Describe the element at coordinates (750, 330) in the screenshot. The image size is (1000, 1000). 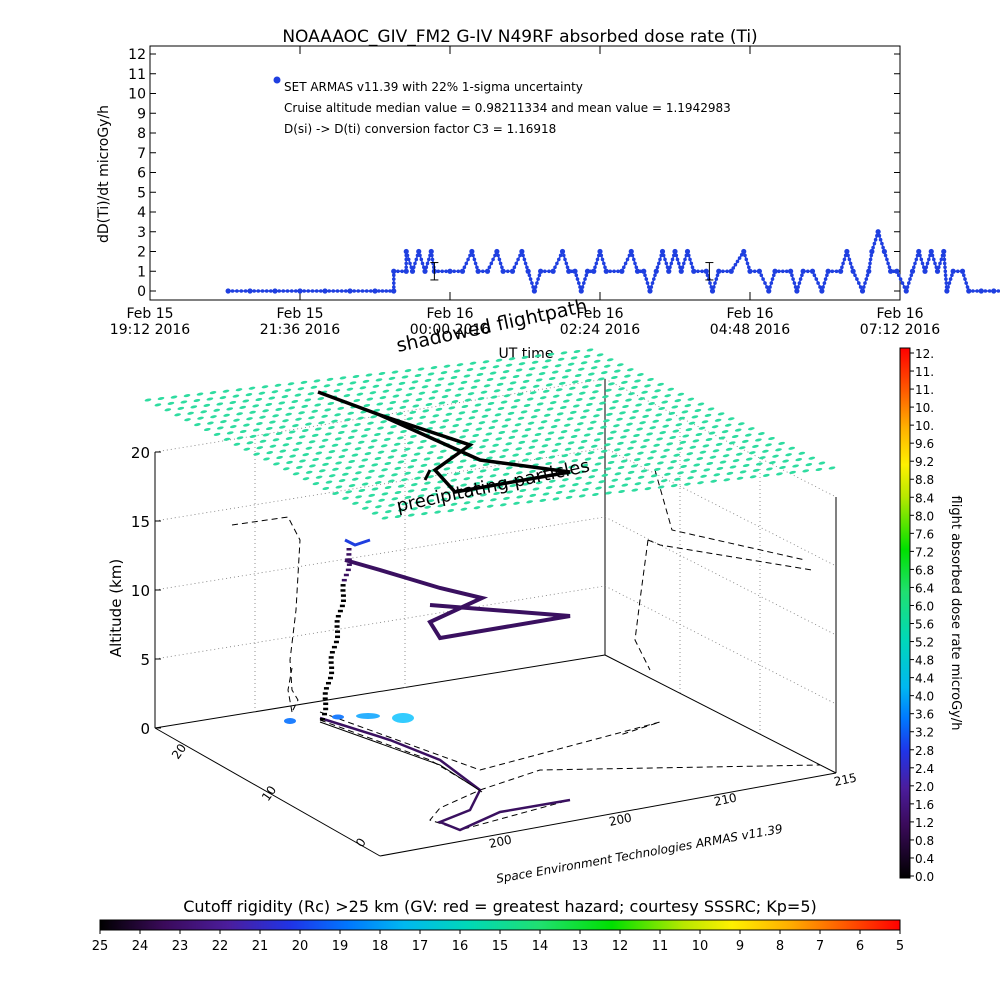
I see `x-tick-label-time: 04:48 2016` at that location.